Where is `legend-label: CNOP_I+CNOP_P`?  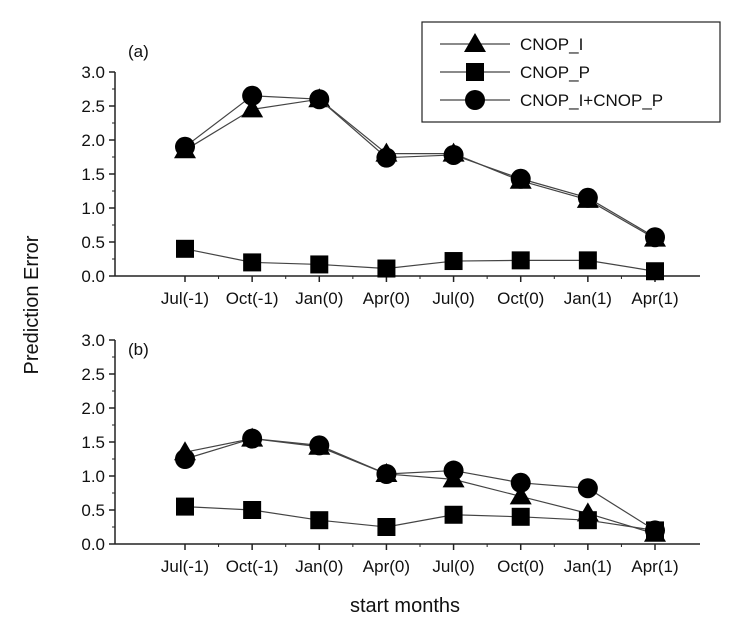
legend-label: CNOP_I+CNOP_P is located at coordinates (591, 100).